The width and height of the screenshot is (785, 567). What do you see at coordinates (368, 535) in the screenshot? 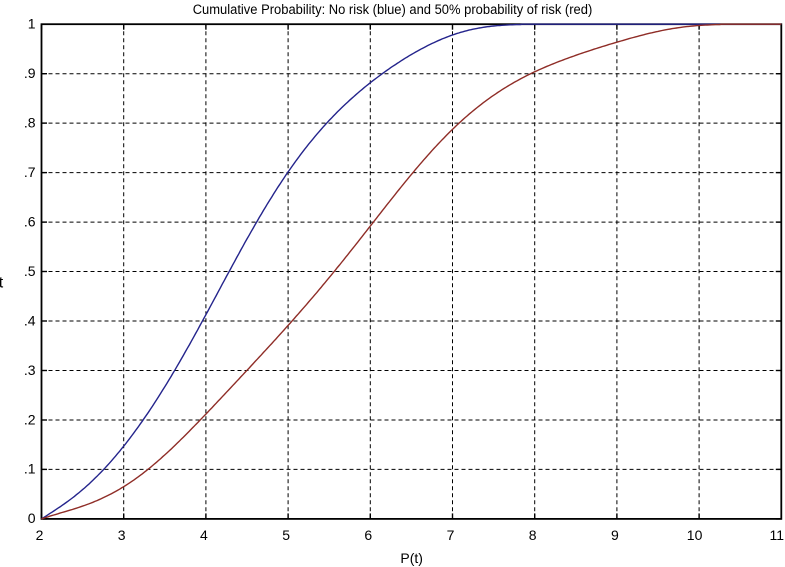
I see `svg-text: 6` at bounding box center [368, 535].